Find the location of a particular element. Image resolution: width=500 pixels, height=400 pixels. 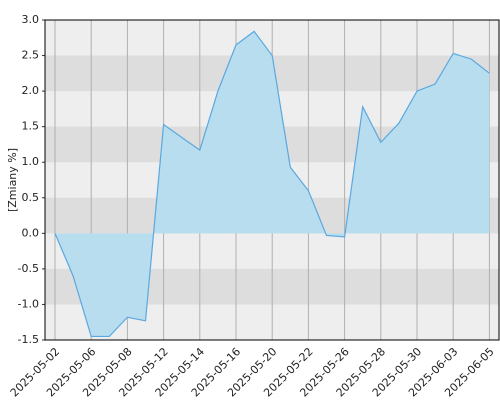

y-tick-label: 0.5 is located at coordinates (31, 197).